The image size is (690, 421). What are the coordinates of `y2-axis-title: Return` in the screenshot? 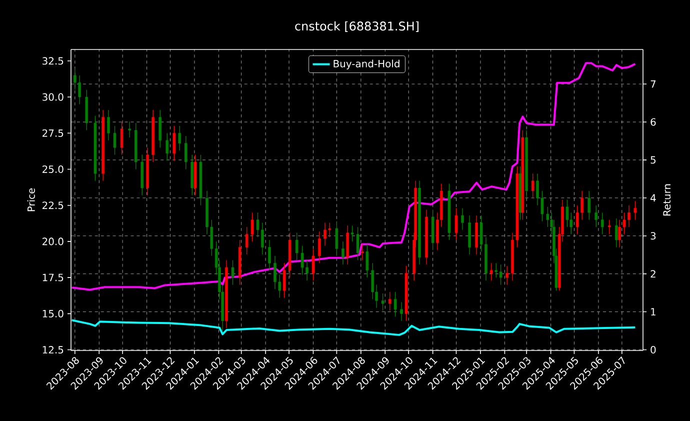 It's located at (667, 200).